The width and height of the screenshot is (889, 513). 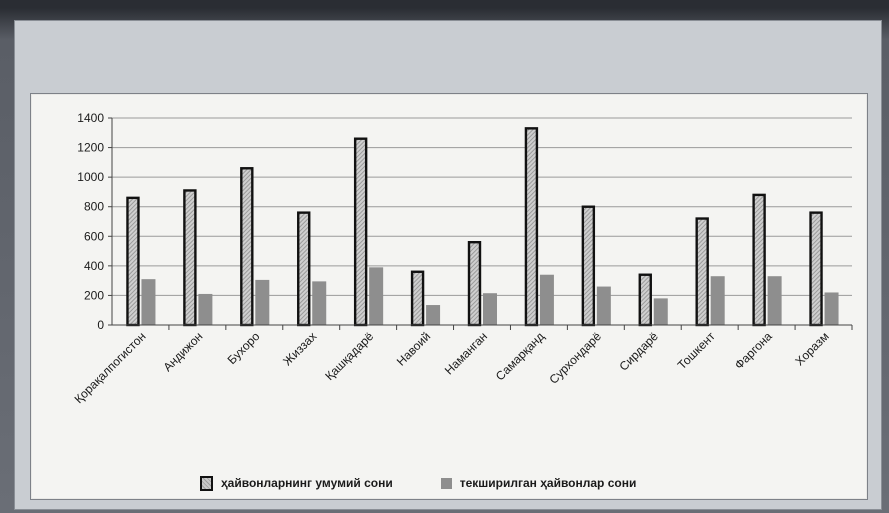 What do you see at coordinates (206, 483) in the screenshot?
I see `legend-swatch-total` at bounding box center [206, 483].